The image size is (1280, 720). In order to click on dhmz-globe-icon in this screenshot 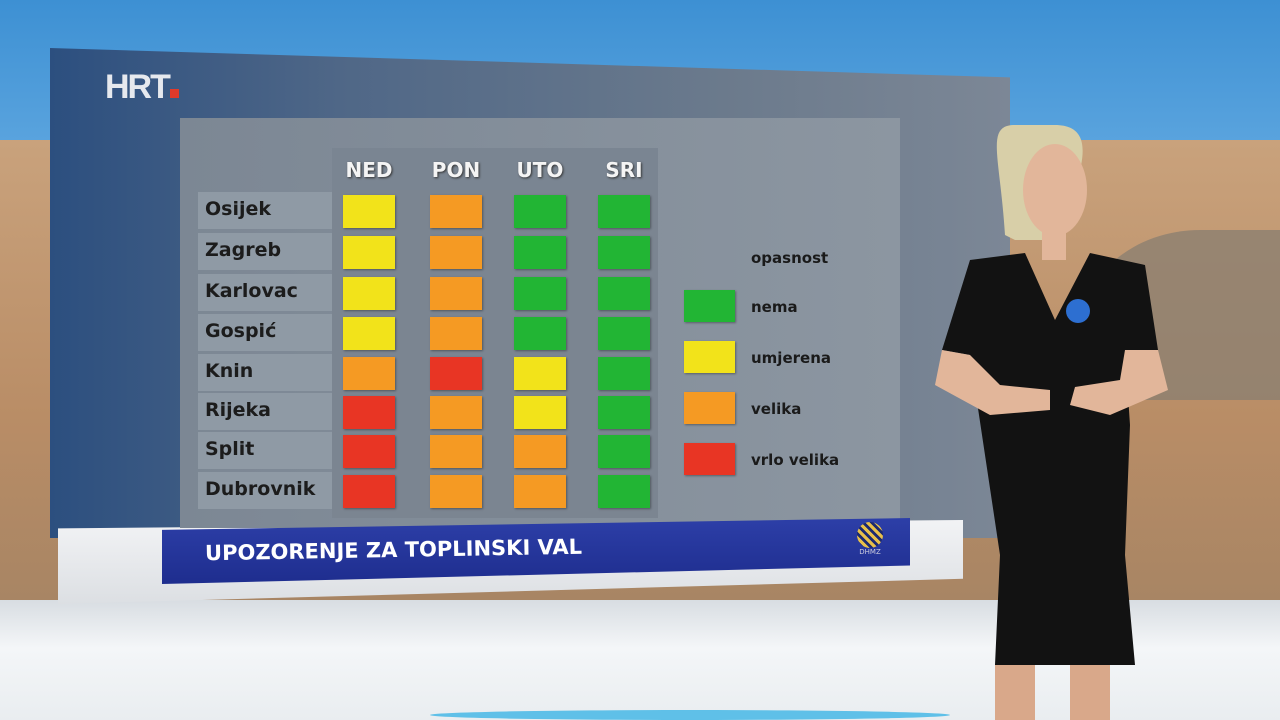, I will do `click(870, 535)`.